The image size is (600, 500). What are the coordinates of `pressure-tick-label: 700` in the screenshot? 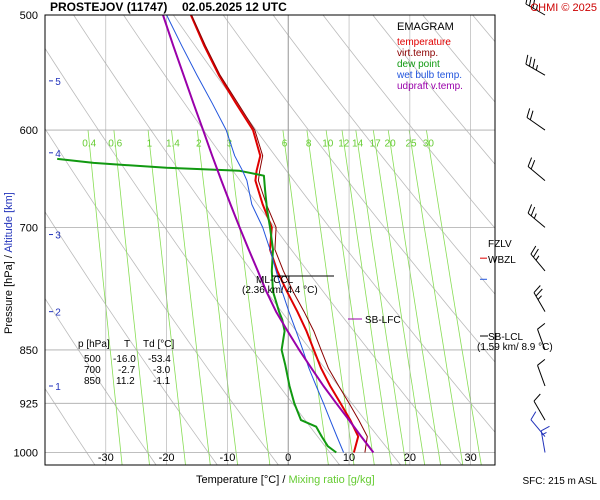 It's located at (29, 228).